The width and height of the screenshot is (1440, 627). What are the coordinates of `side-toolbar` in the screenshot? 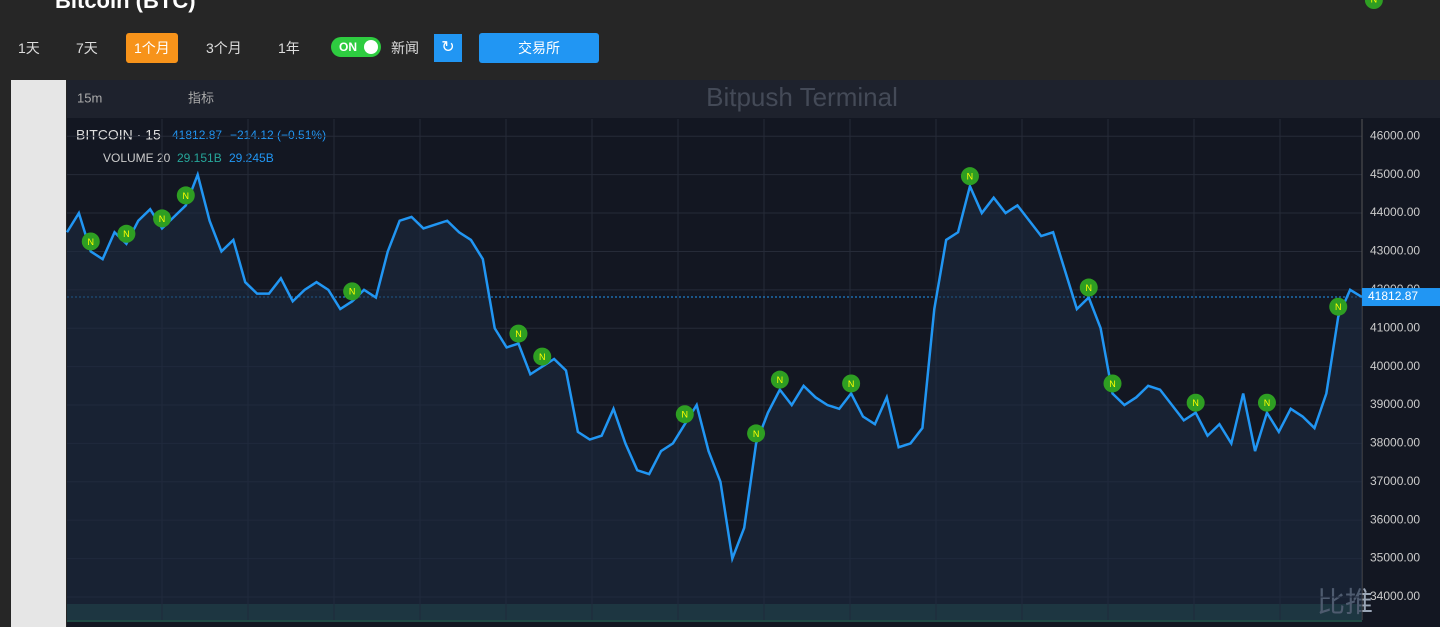 It's located at (38, 353).